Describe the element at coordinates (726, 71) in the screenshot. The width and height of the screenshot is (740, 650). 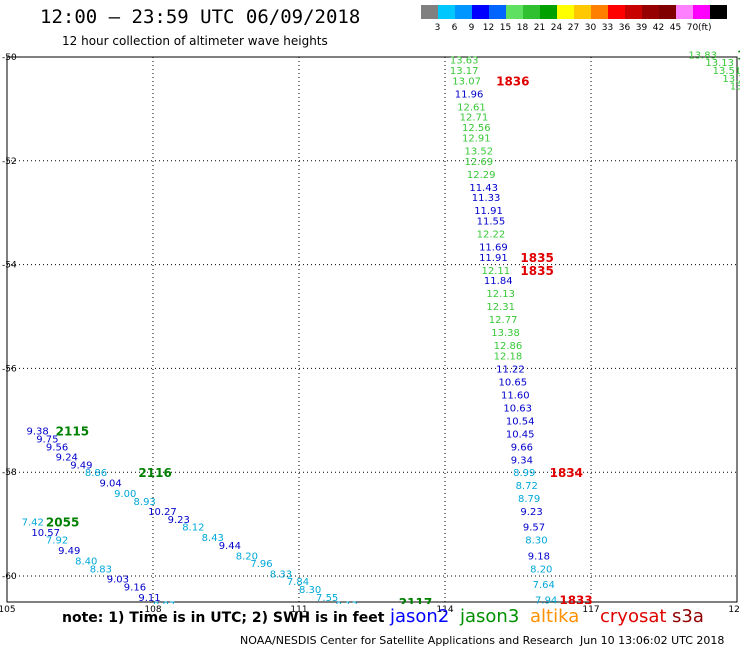
I see `wave-height-value: 13.51` at that location.